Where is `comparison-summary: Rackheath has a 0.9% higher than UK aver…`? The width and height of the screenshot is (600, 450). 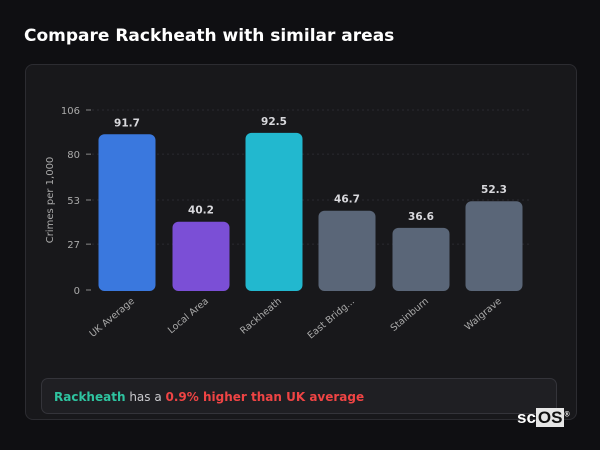 comparison-summary: Rackheath has a 0.9% higher than UK aver… is located at coordinates (299, 396).